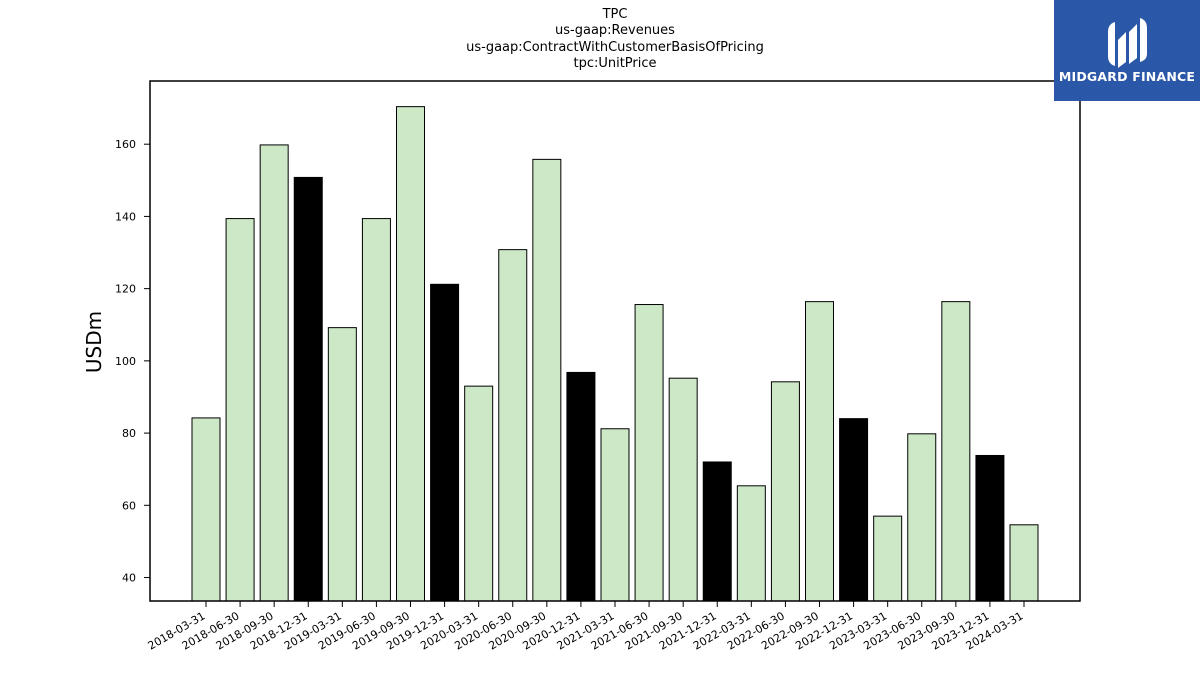 The image size is (1200, 675). Describe the element at coordinates (1127, 76) in the screenshot. I see `logo-text: MIDGARD FINANCE` at that location.